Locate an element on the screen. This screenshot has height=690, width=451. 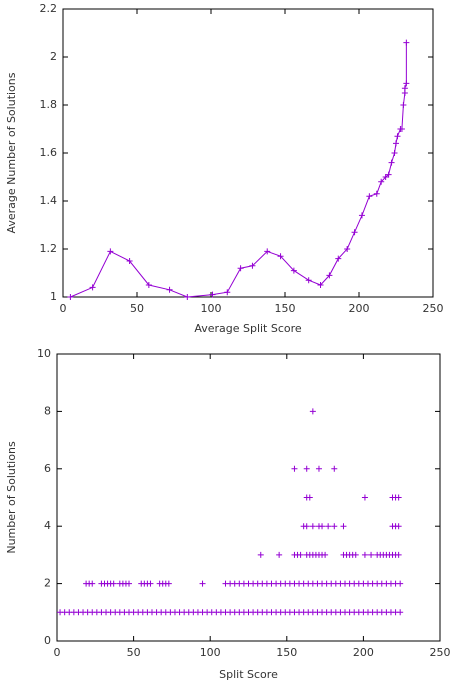
y-tick-label: 1.2 is located at coordinates (49, 248).